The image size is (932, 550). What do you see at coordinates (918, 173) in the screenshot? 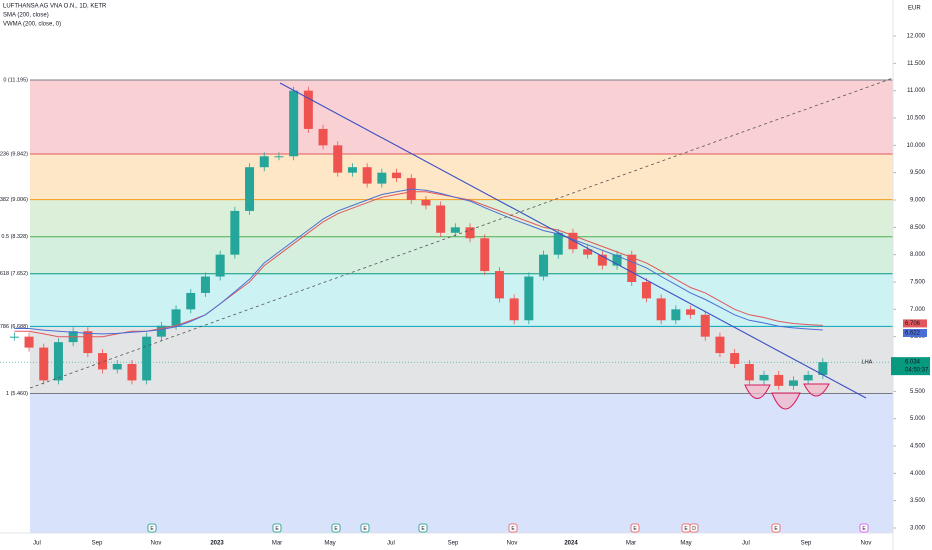
I see `y-tick-label: 9.500` at bounding box center [918, 173].